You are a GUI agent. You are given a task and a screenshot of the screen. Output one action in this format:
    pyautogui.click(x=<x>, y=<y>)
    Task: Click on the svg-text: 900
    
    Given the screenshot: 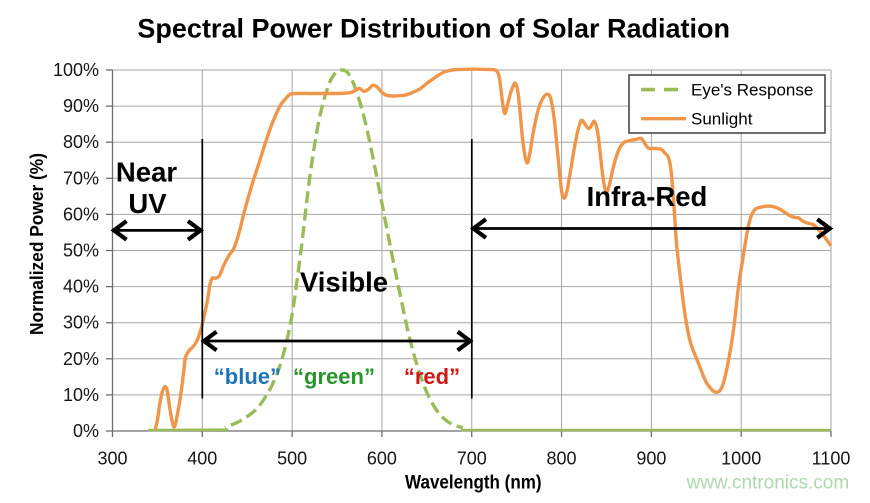 What is the action you would take?
    pyautogui.click(x=651, y=459)
    